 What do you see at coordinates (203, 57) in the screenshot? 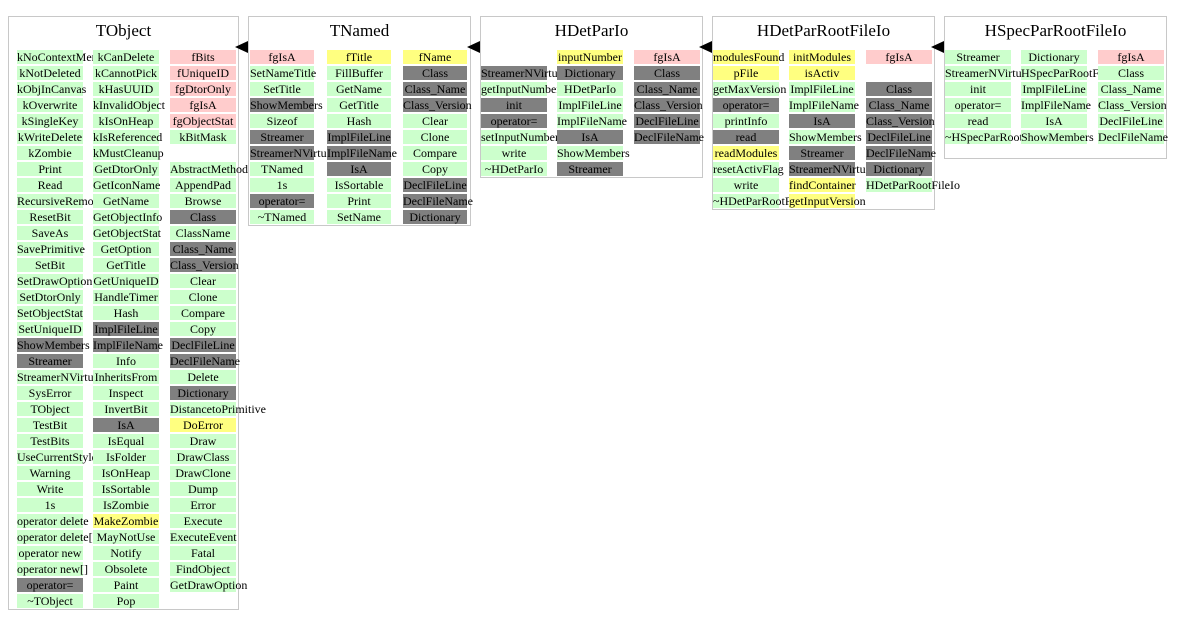
I see `member-cell: fBits` at bounding box center [203, 57].